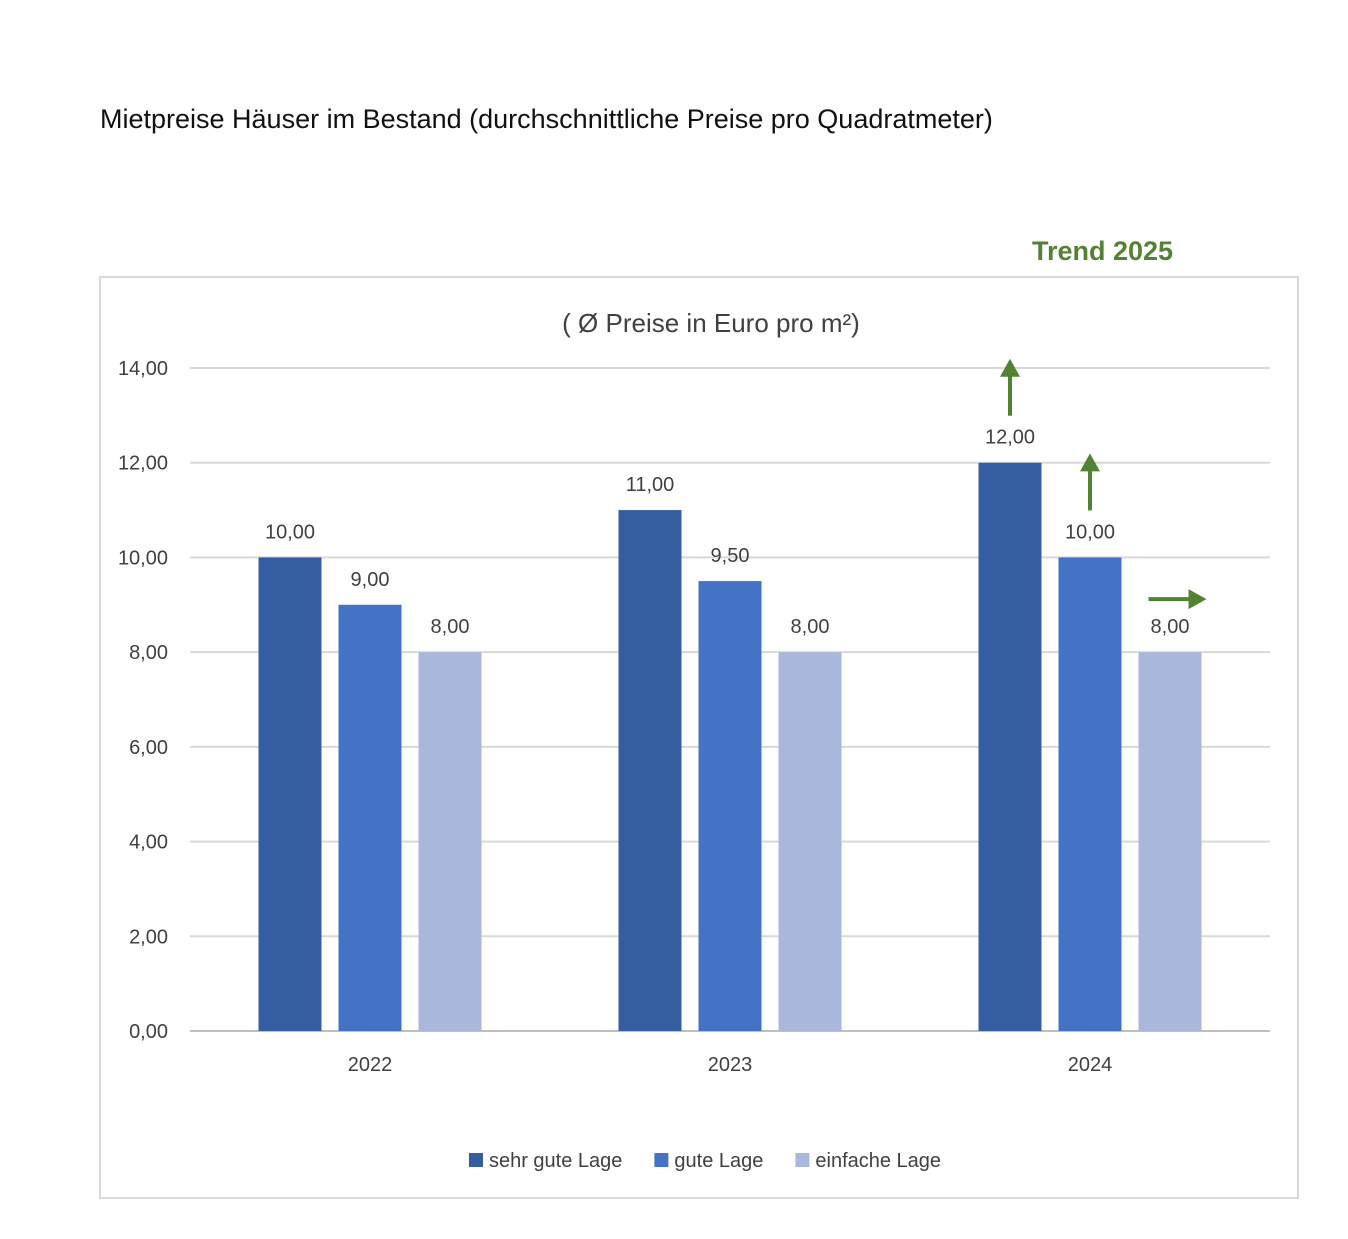 Image resolution: width=1348 pixels, height=1239 pixels. I want to click on x-tick-label: 2024, so click(1090, 1065).